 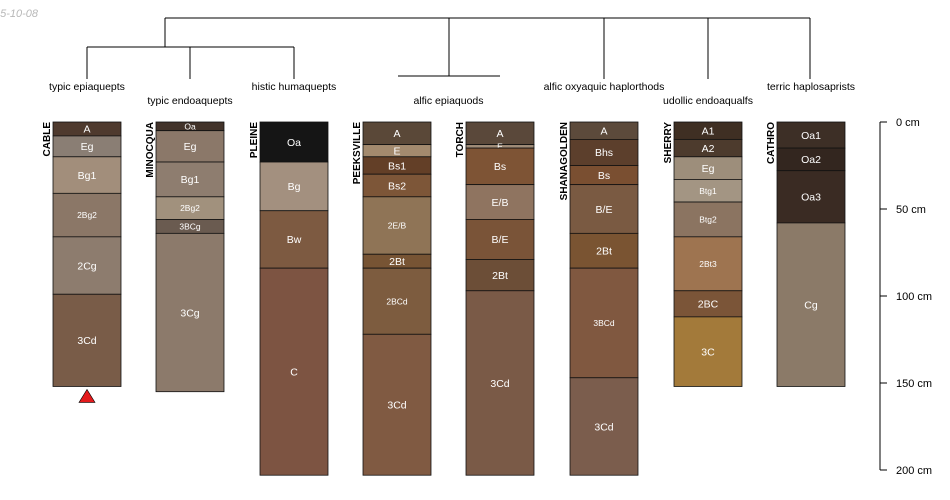 What do you see at coordinates (189, 101) in the screenshot?
I see `taxonomy-group-label: typic endoaquepts` at bounding box center [189, 101].